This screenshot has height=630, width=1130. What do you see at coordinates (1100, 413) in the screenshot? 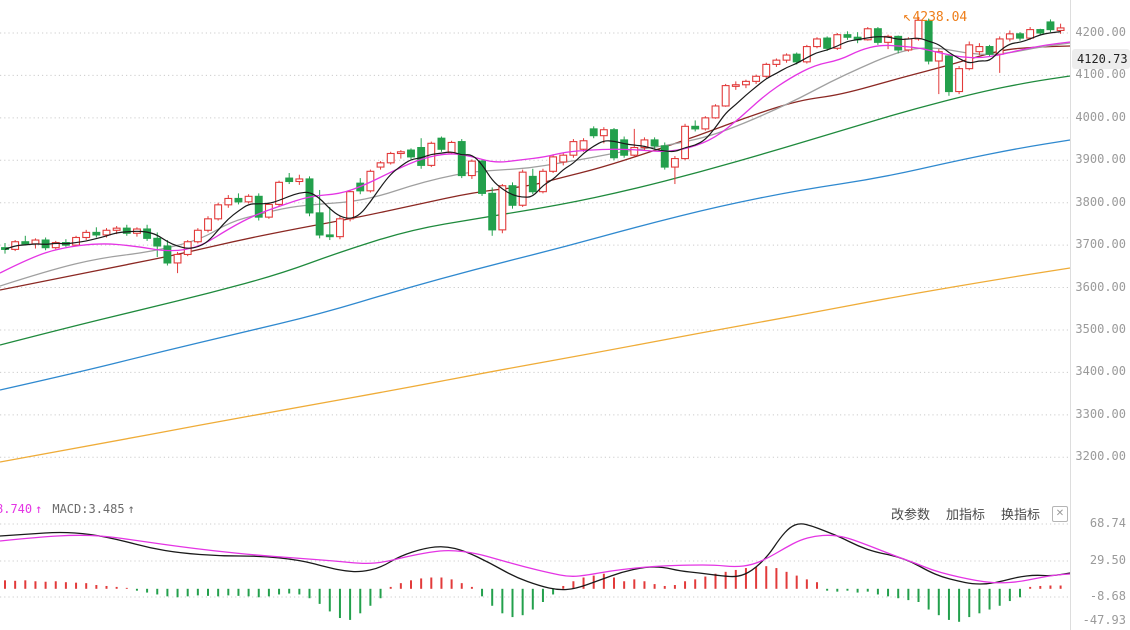
I see `price-tick-label: 3300.00` at bounding box center [1100, 413].